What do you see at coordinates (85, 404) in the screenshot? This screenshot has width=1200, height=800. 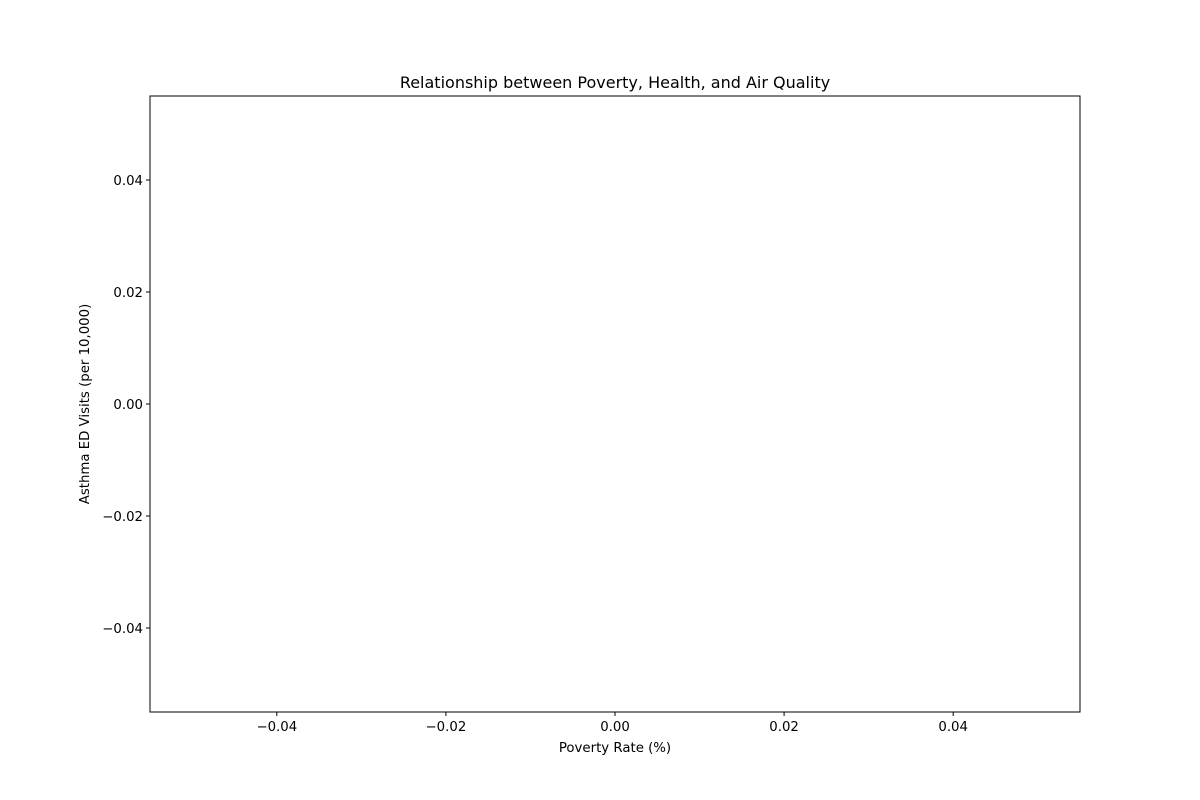 I see `y-axis-label: Asthma ED Visits (per 10,000)` at bounding box center [85, 404].